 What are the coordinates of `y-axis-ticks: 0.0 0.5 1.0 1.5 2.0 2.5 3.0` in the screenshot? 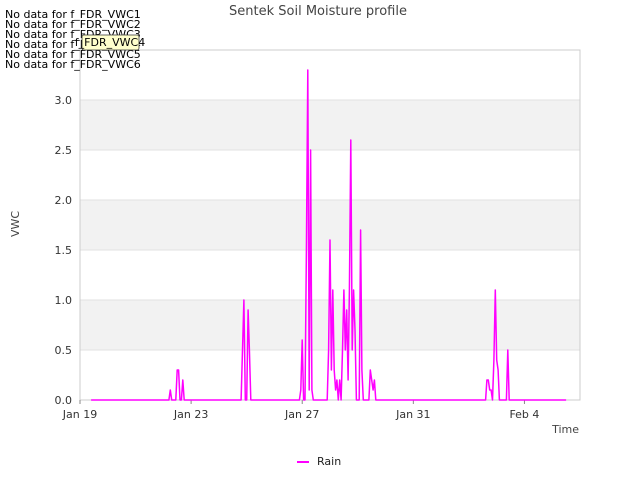 It's located at (64, 250).